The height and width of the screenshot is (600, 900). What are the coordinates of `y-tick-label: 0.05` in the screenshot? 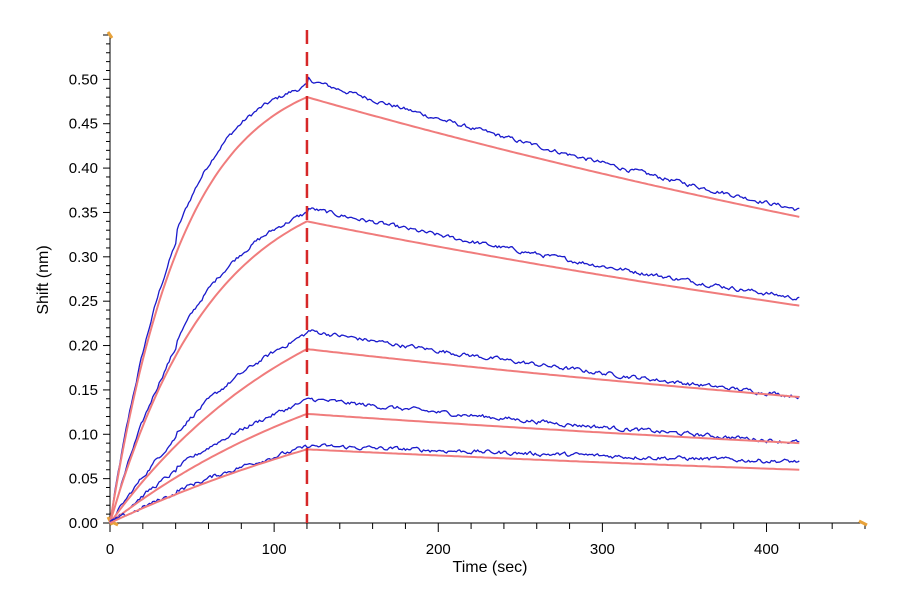 It's located at (83, 479).